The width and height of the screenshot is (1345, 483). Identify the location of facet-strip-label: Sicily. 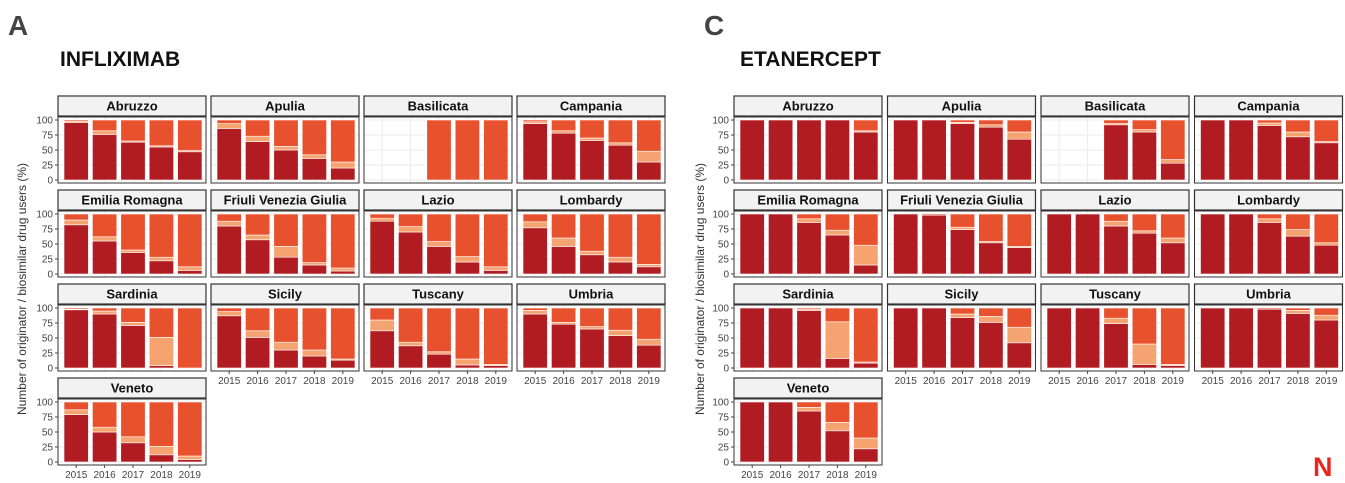
(962, 294).